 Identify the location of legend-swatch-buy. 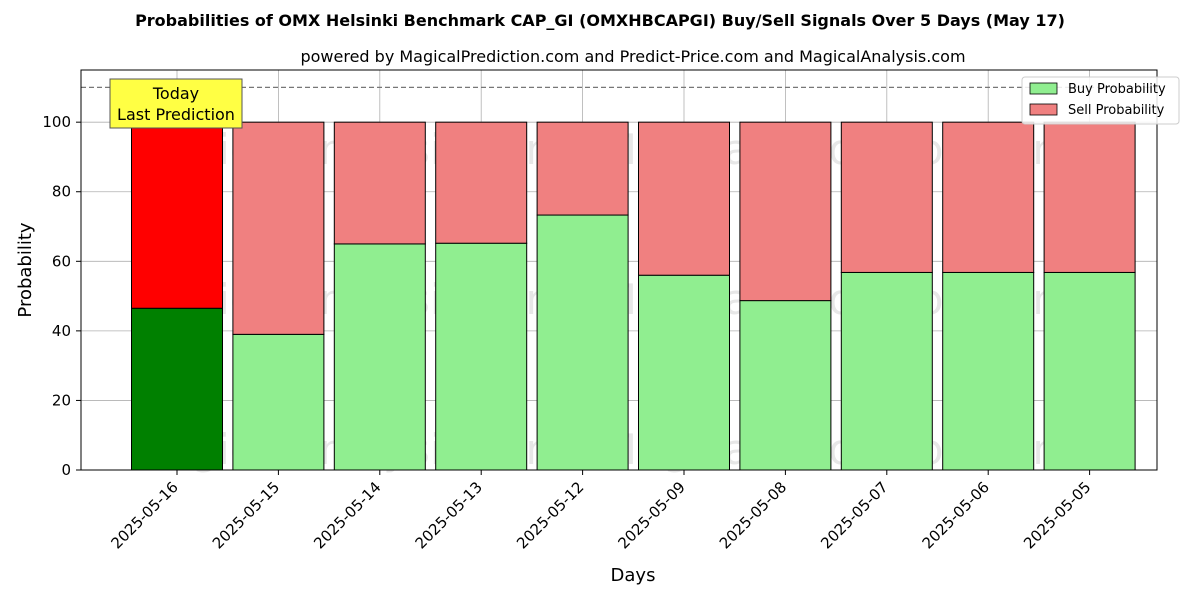
(1043, 88).